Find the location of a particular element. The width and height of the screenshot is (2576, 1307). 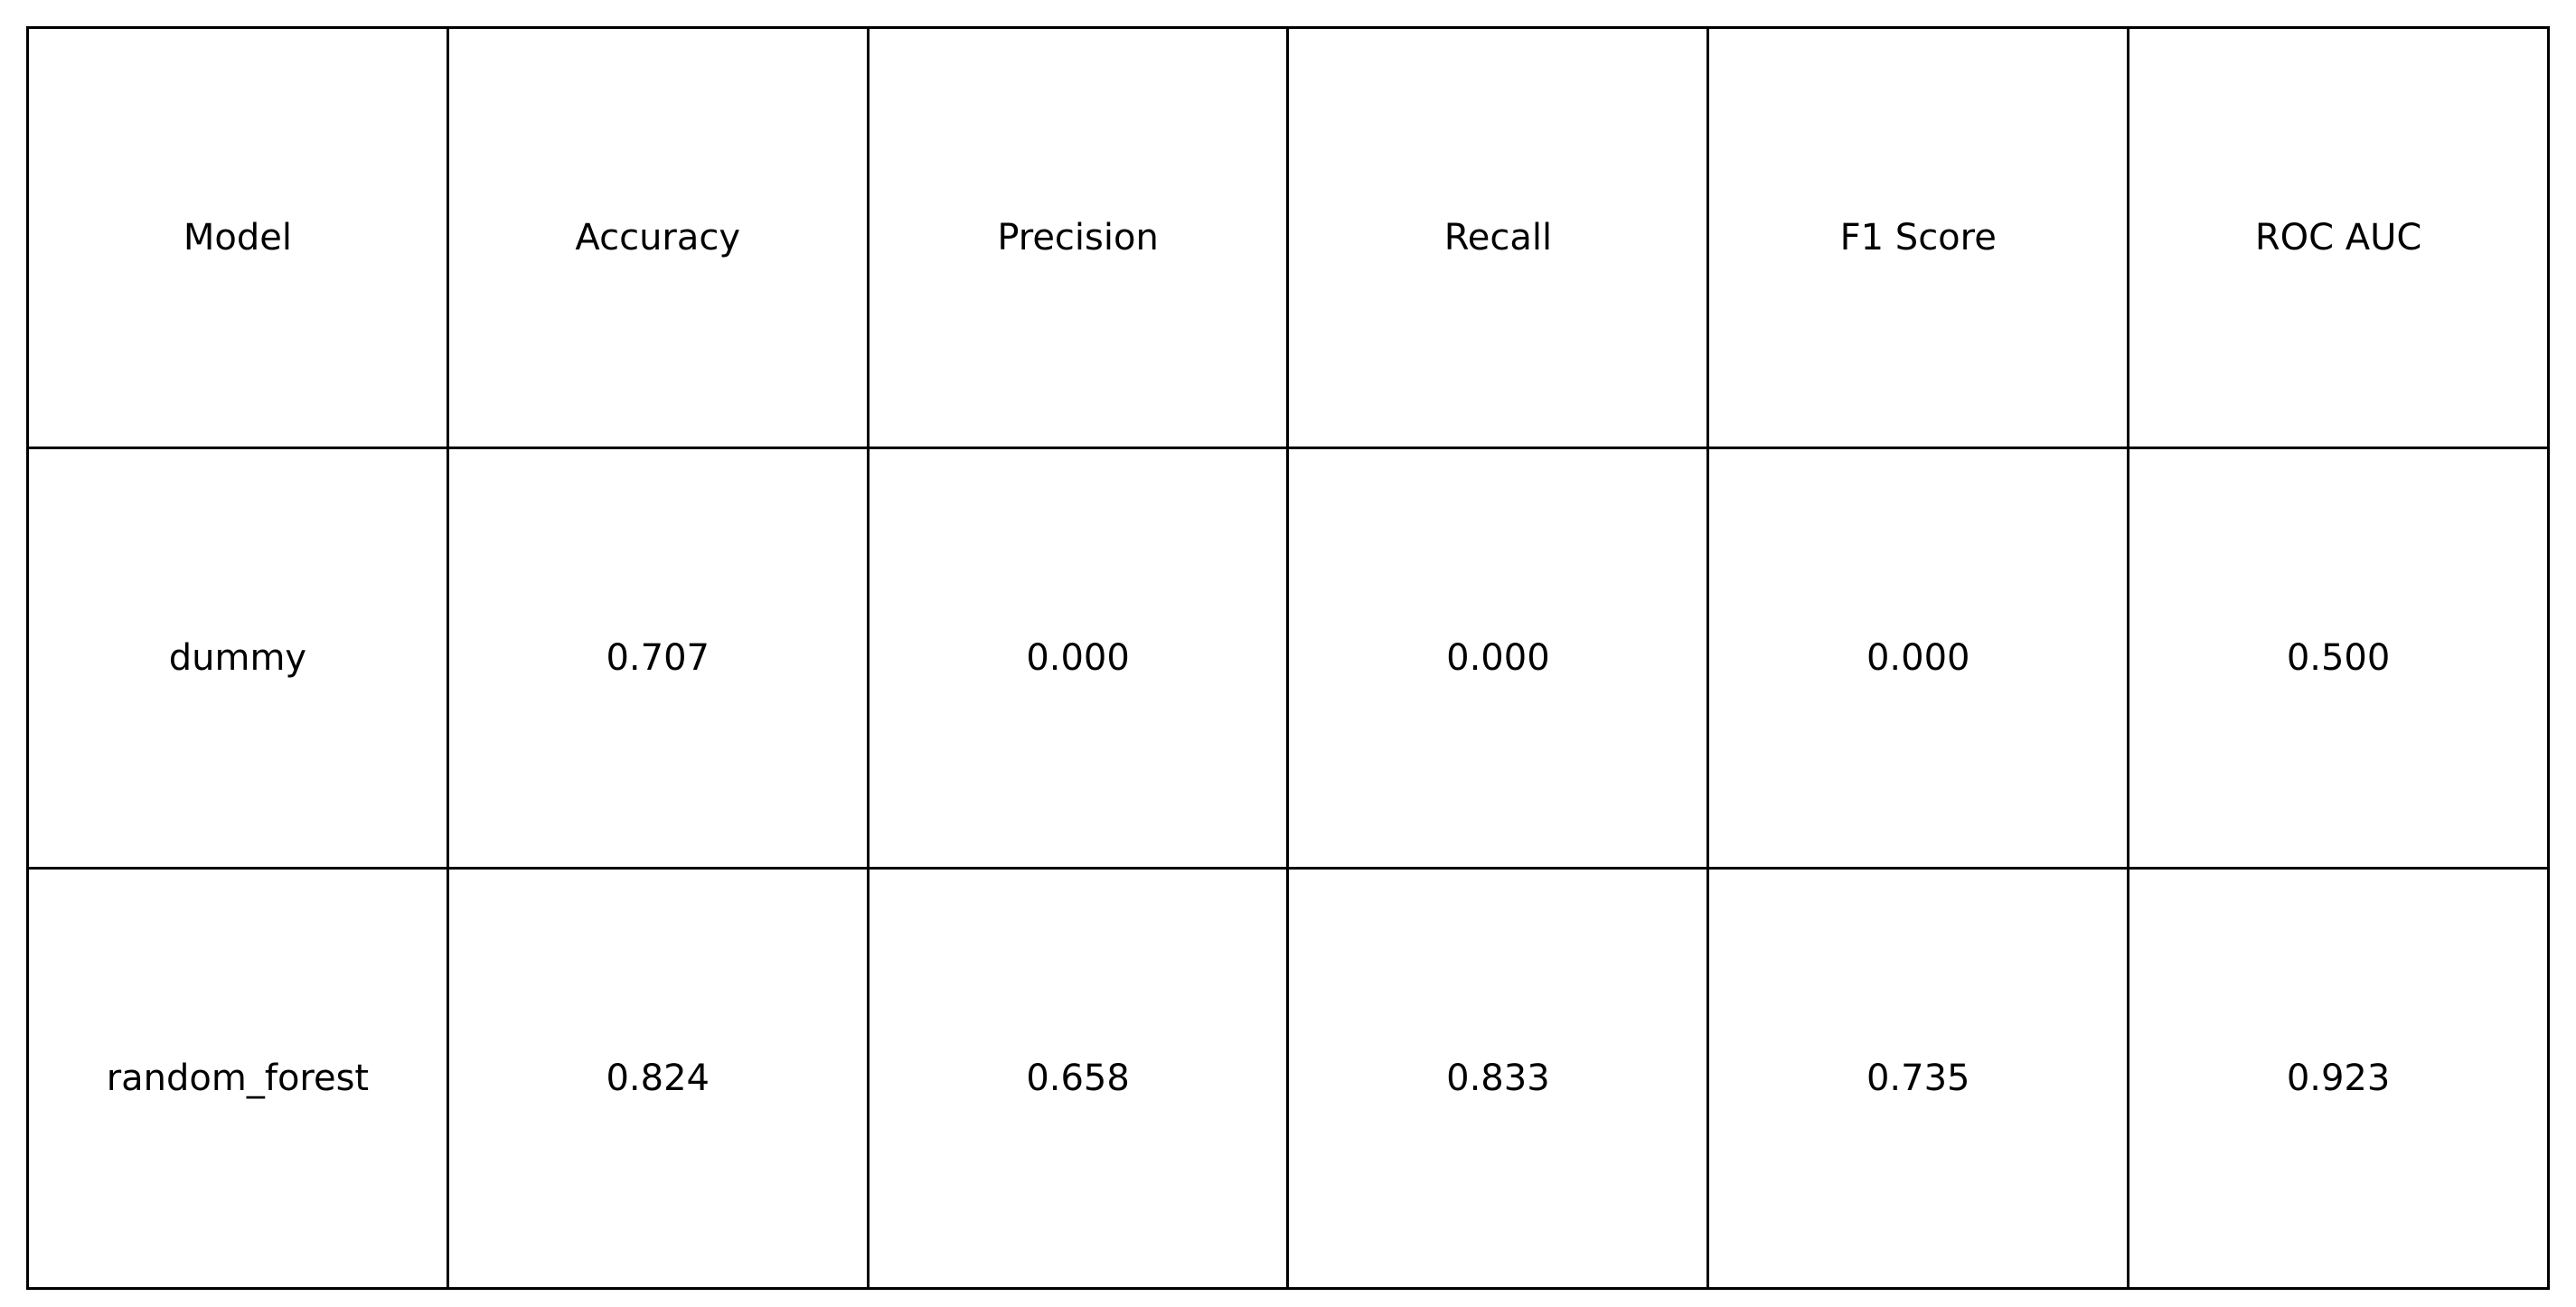

header-cell-f1-score: F1 Score is located at coordinates (1918, 237).